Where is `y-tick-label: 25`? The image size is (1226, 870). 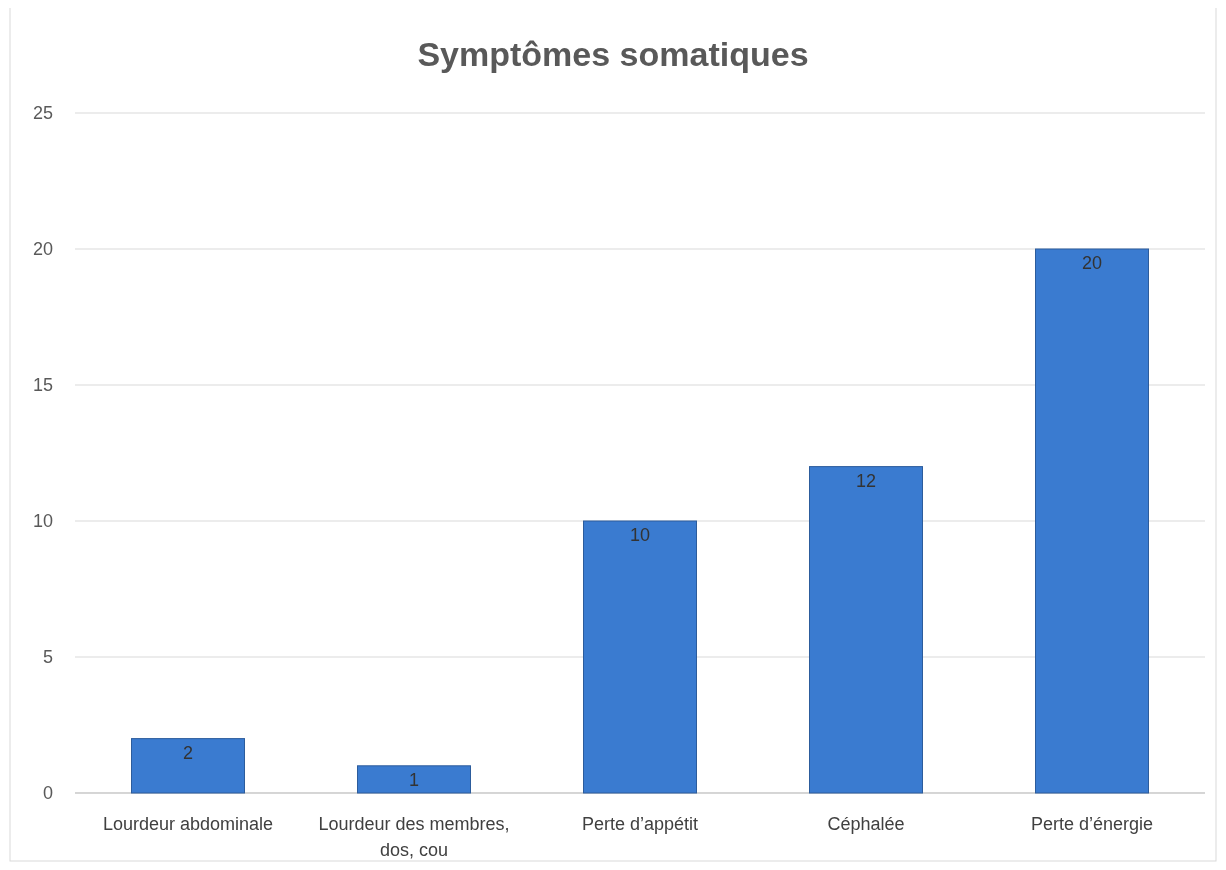
y-tick-label: 25 is located at coordinates (42, 113).